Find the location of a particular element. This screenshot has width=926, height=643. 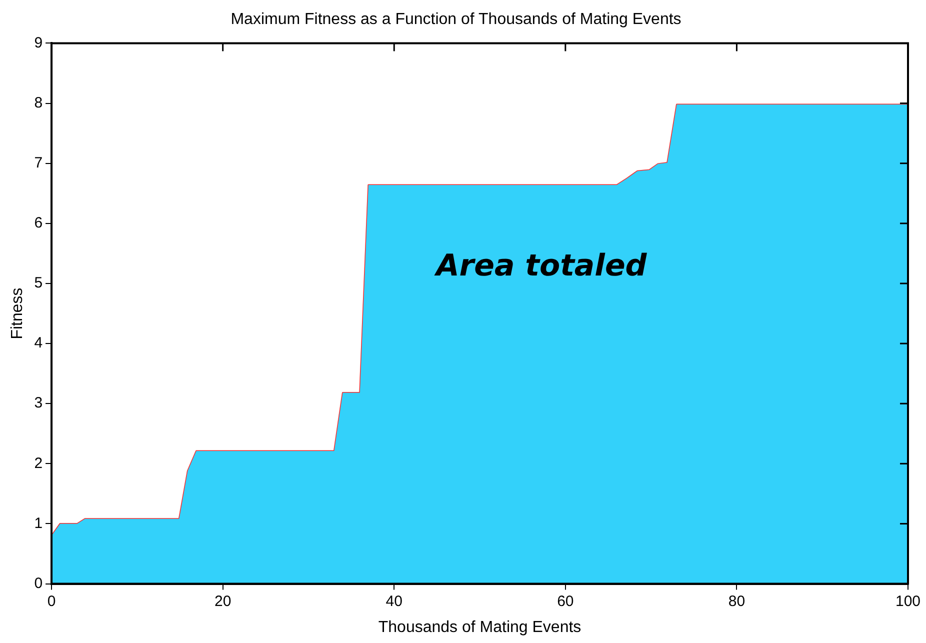

y-tick-label: 6 is located at coordinates (38, 223).